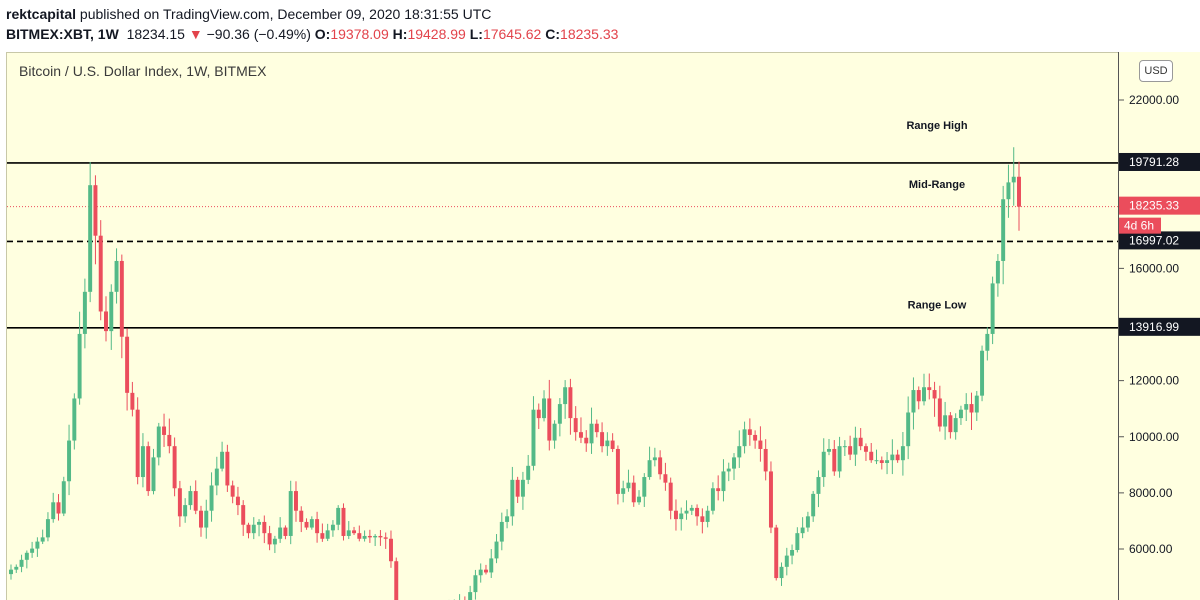  I want to click on price-badge, so click(1159, 326).